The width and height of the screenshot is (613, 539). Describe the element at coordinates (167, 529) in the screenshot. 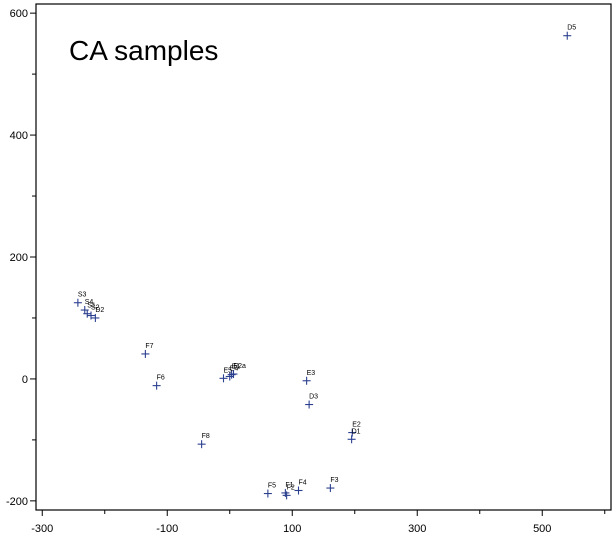

I see `x-tick-label: -100` at that location.